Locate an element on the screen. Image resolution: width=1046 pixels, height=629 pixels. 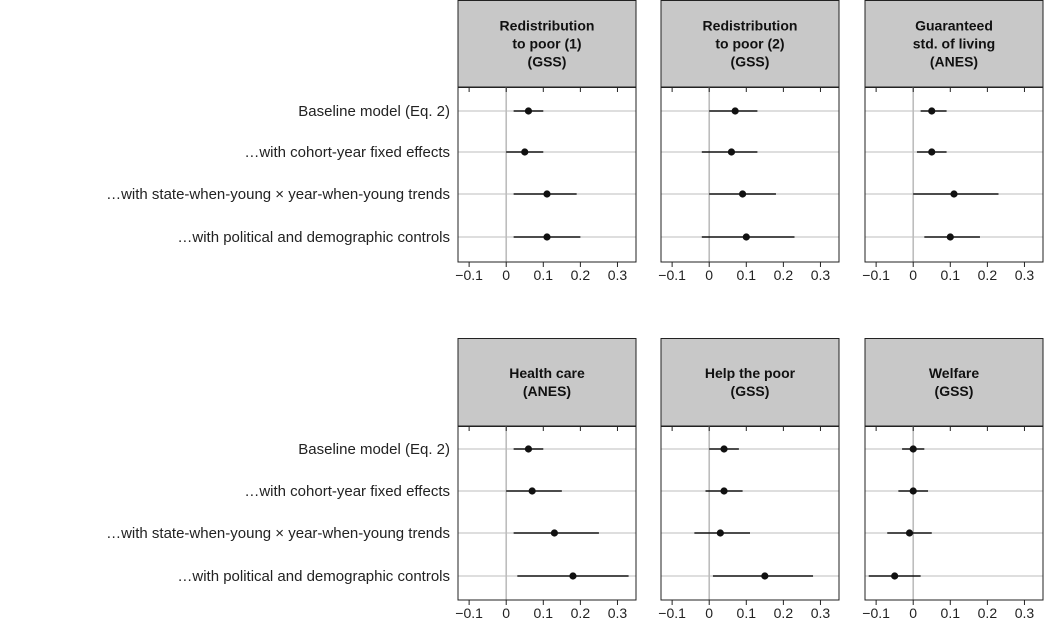
panel-3-title-line-3: (ANES) is located at coordinates (954, 62).